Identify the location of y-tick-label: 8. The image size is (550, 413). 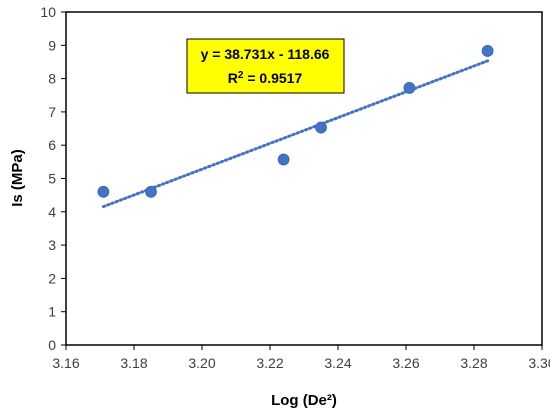
(52, 79).